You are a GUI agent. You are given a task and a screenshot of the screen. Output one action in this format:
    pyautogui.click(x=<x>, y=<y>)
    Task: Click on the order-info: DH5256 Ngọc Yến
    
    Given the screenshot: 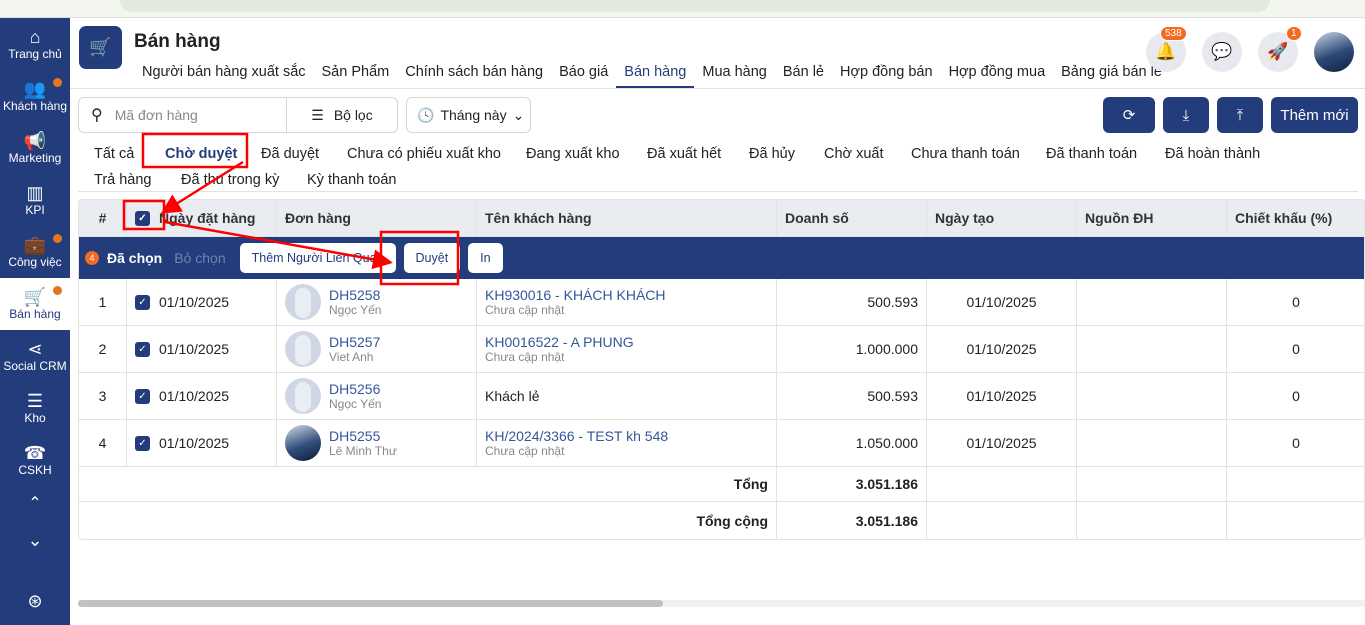 What is the action you would take?
    pyautogui.click(x=355, y=396)
    